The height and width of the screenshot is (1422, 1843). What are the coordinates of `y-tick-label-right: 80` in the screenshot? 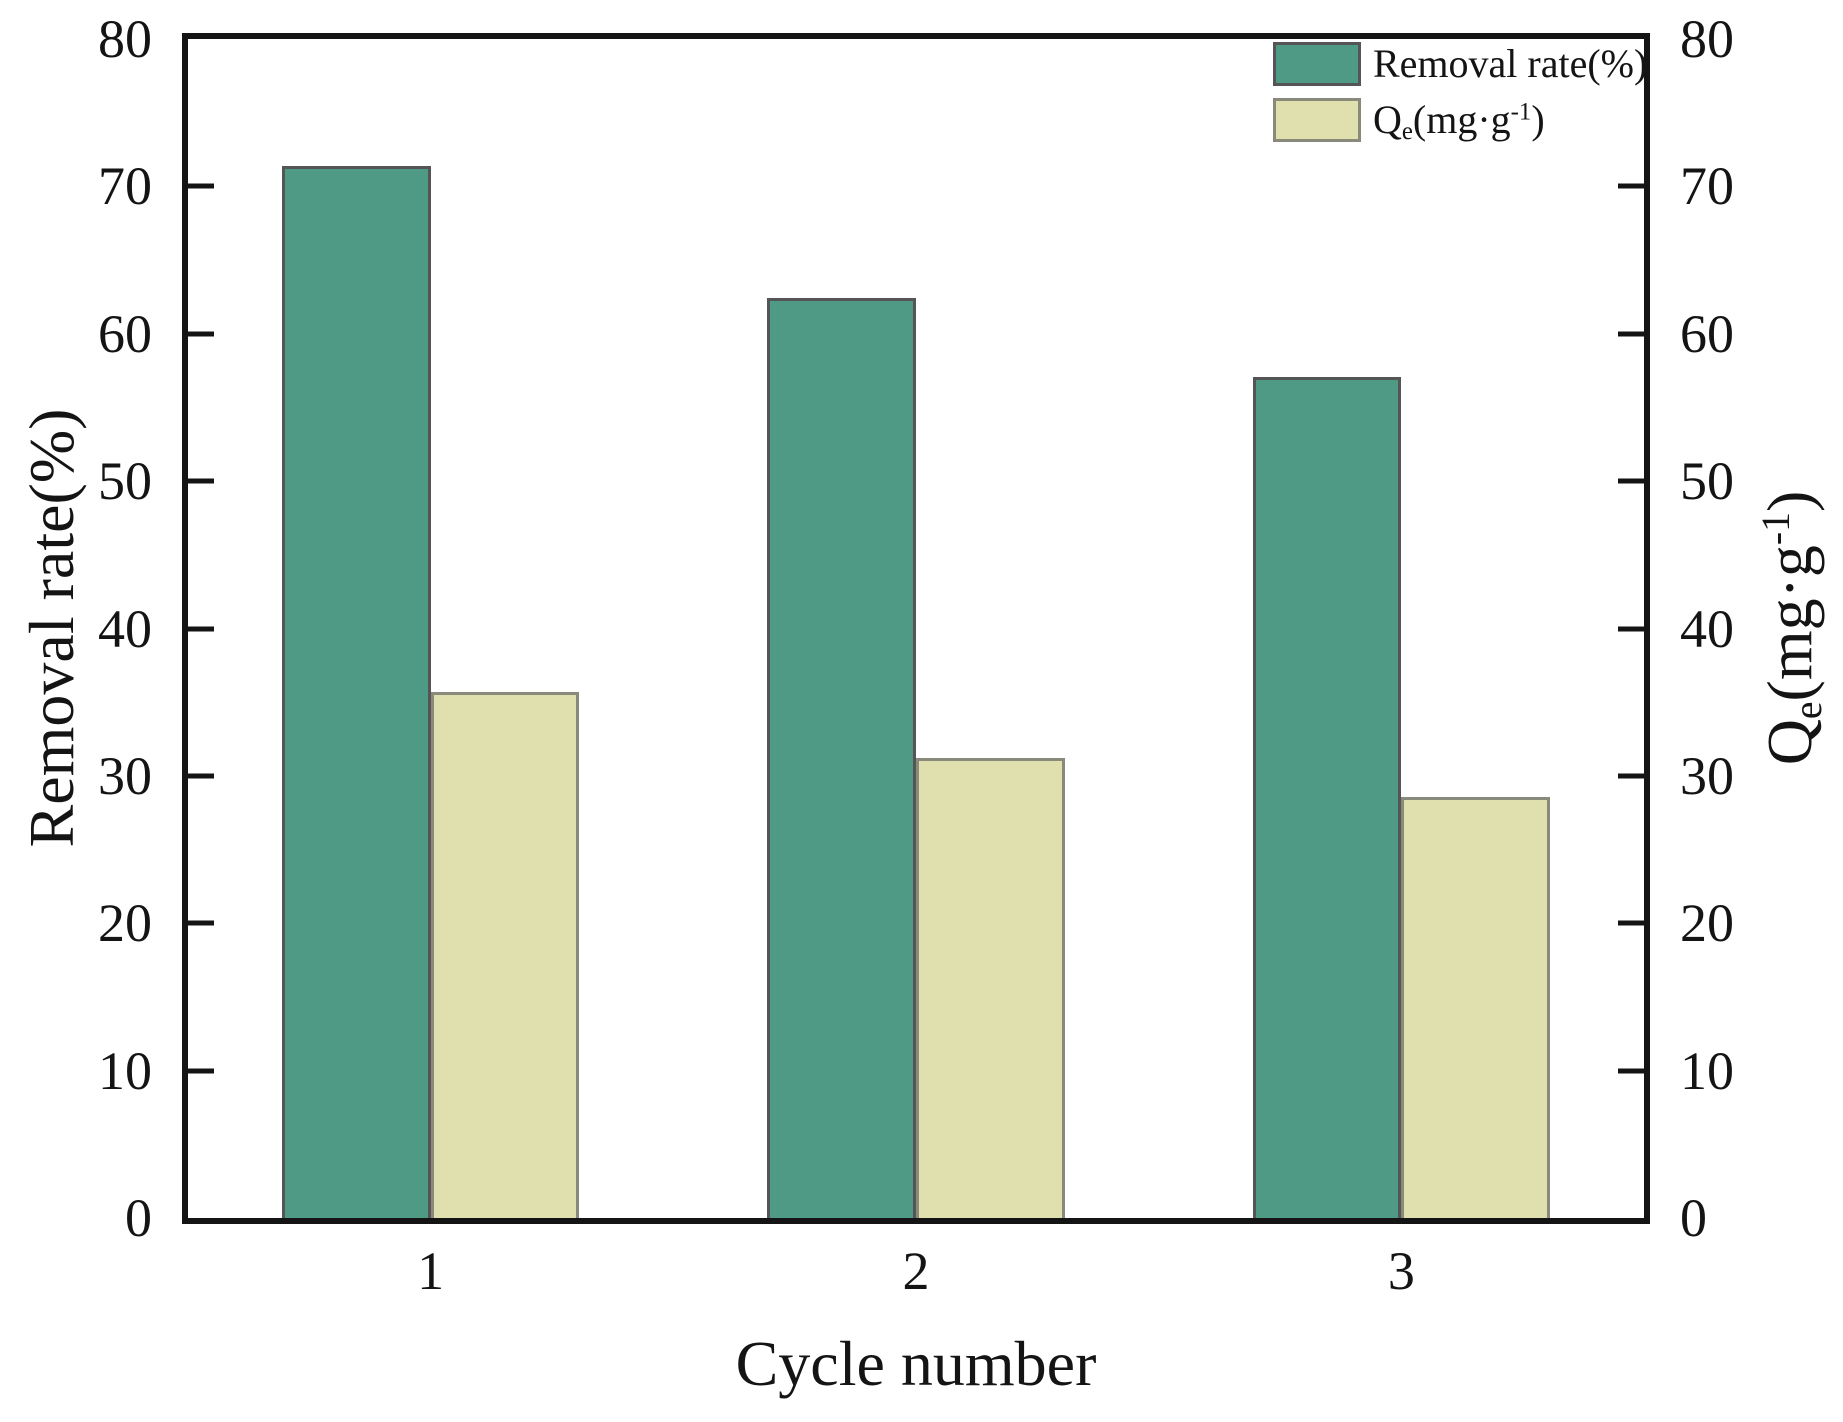 It's located at (1707, 39).